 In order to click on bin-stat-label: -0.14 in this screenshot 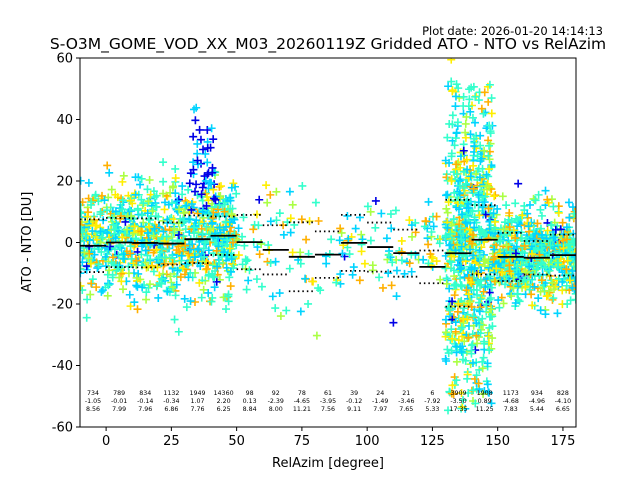, I will do `click(145, 401)`.